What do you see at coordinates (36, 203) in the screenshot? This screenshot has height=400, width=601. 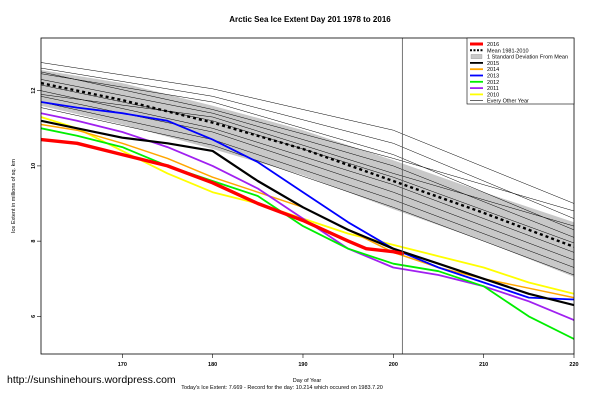 I see `y-axis-ticks: 6 8 10 12` at bounding box center [36, 203].